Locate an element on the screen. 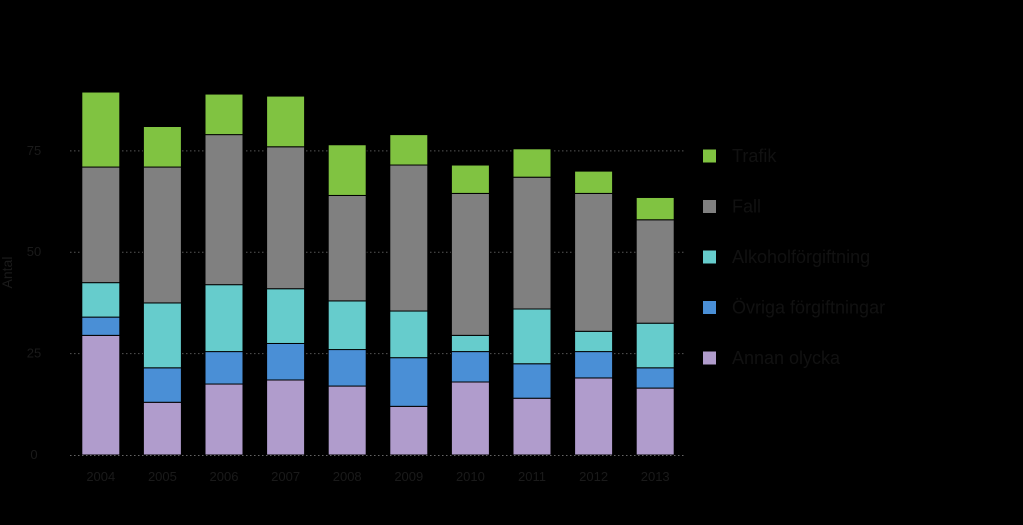 Image resolution: width=1023 pixels, height=525 pixels. legend-label-0: Trafik is located at coordinates (754, 156).